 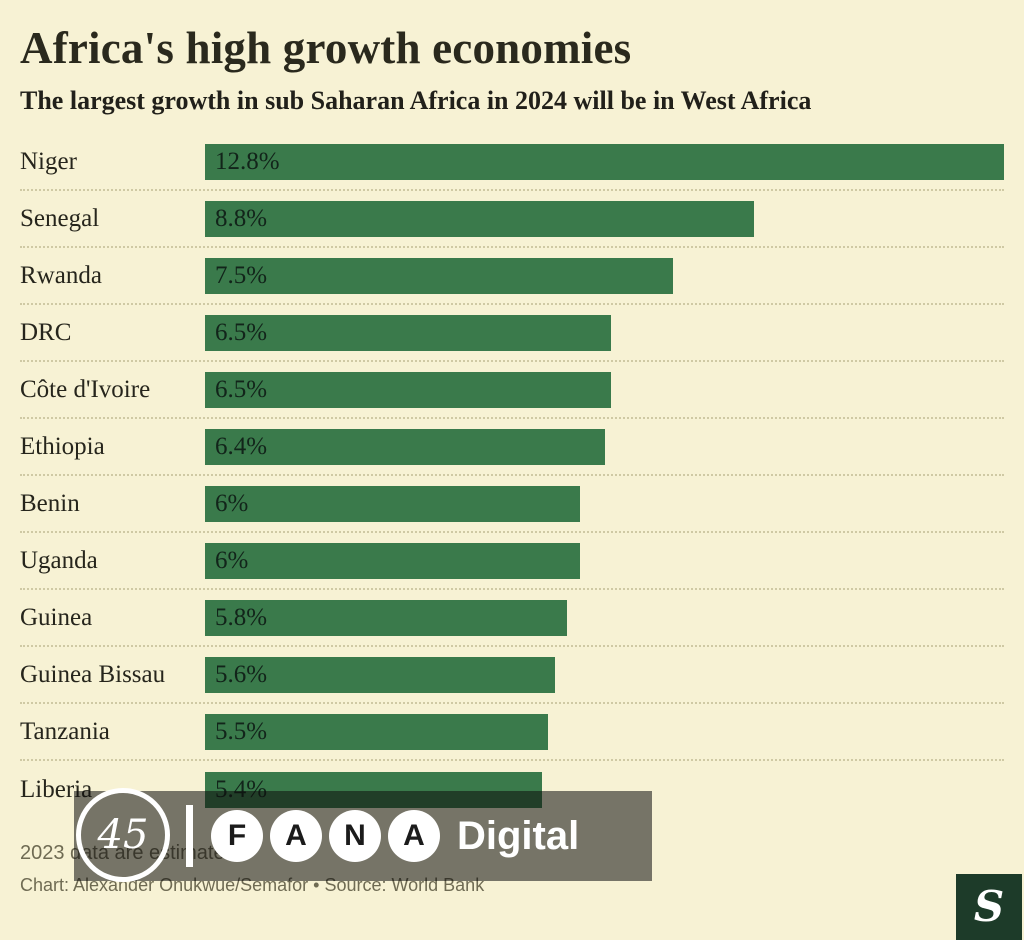 What do you see at coordinates (237, 836) in the screenshot?
I see `fana-letter-circle: F` at bounding box center [237, 836].